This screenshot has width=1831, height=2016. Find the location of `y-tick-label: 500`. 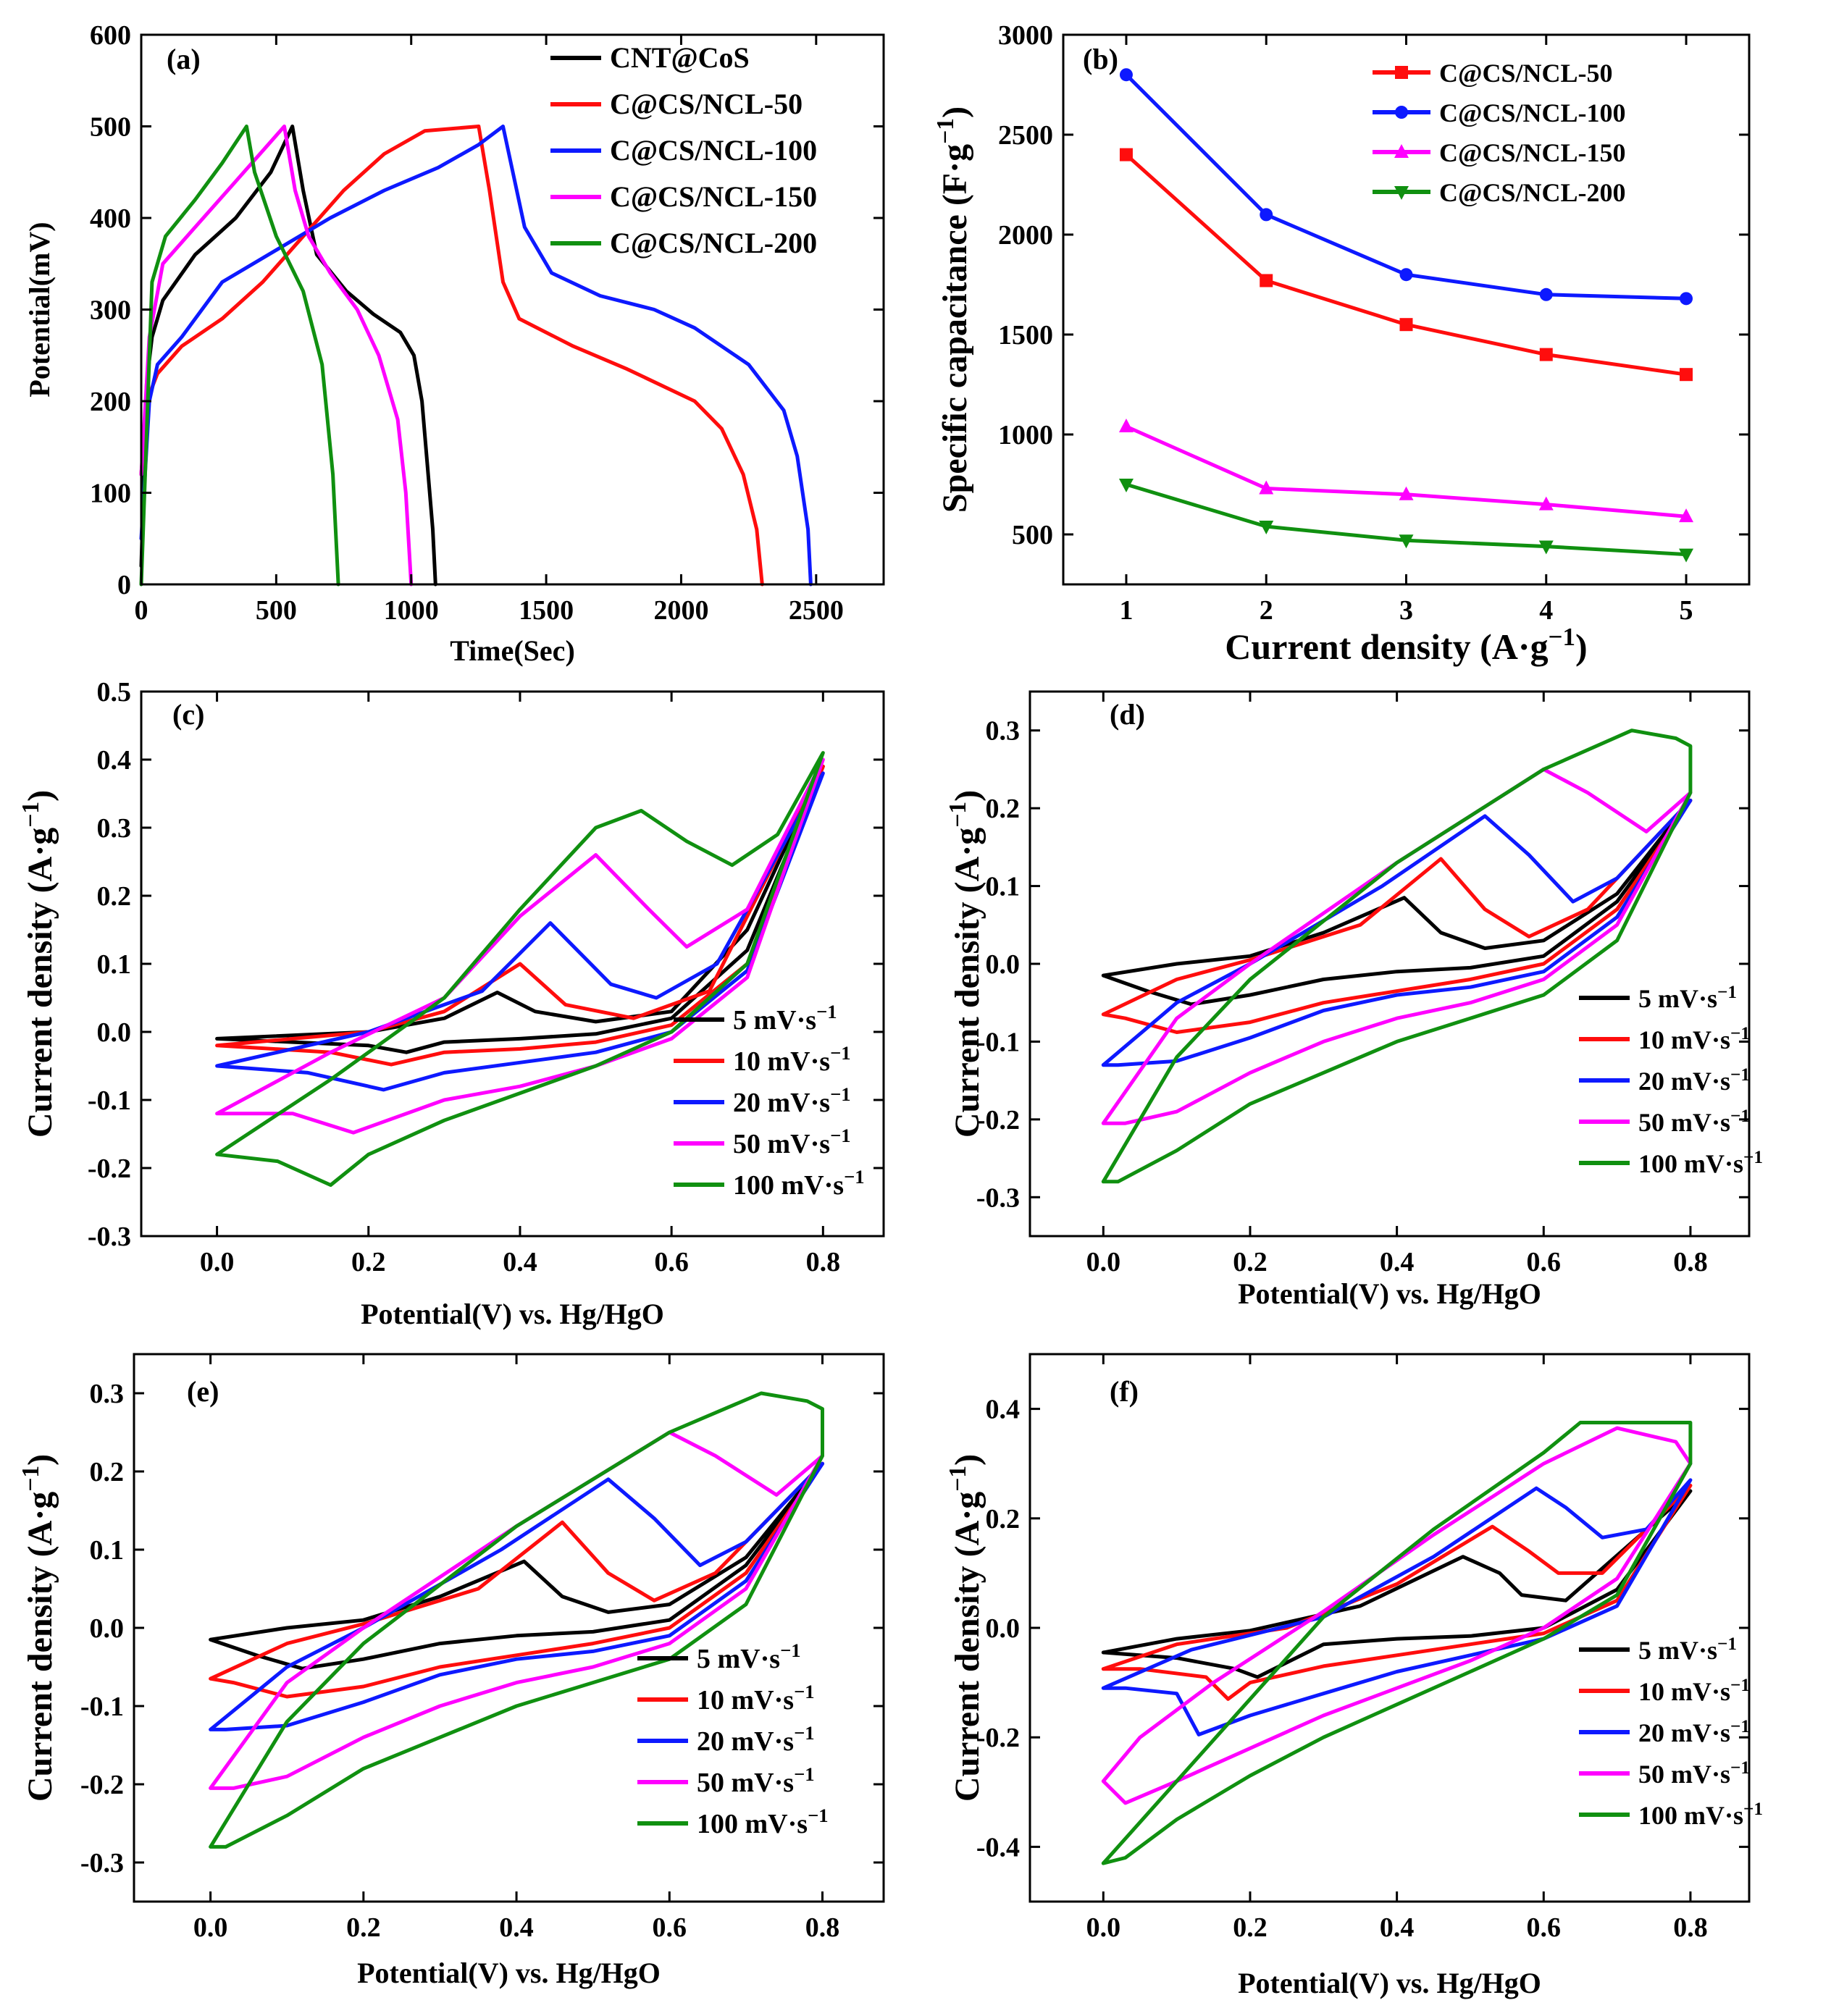

y-tick-label: 500 is located at coordinates (110, 127).